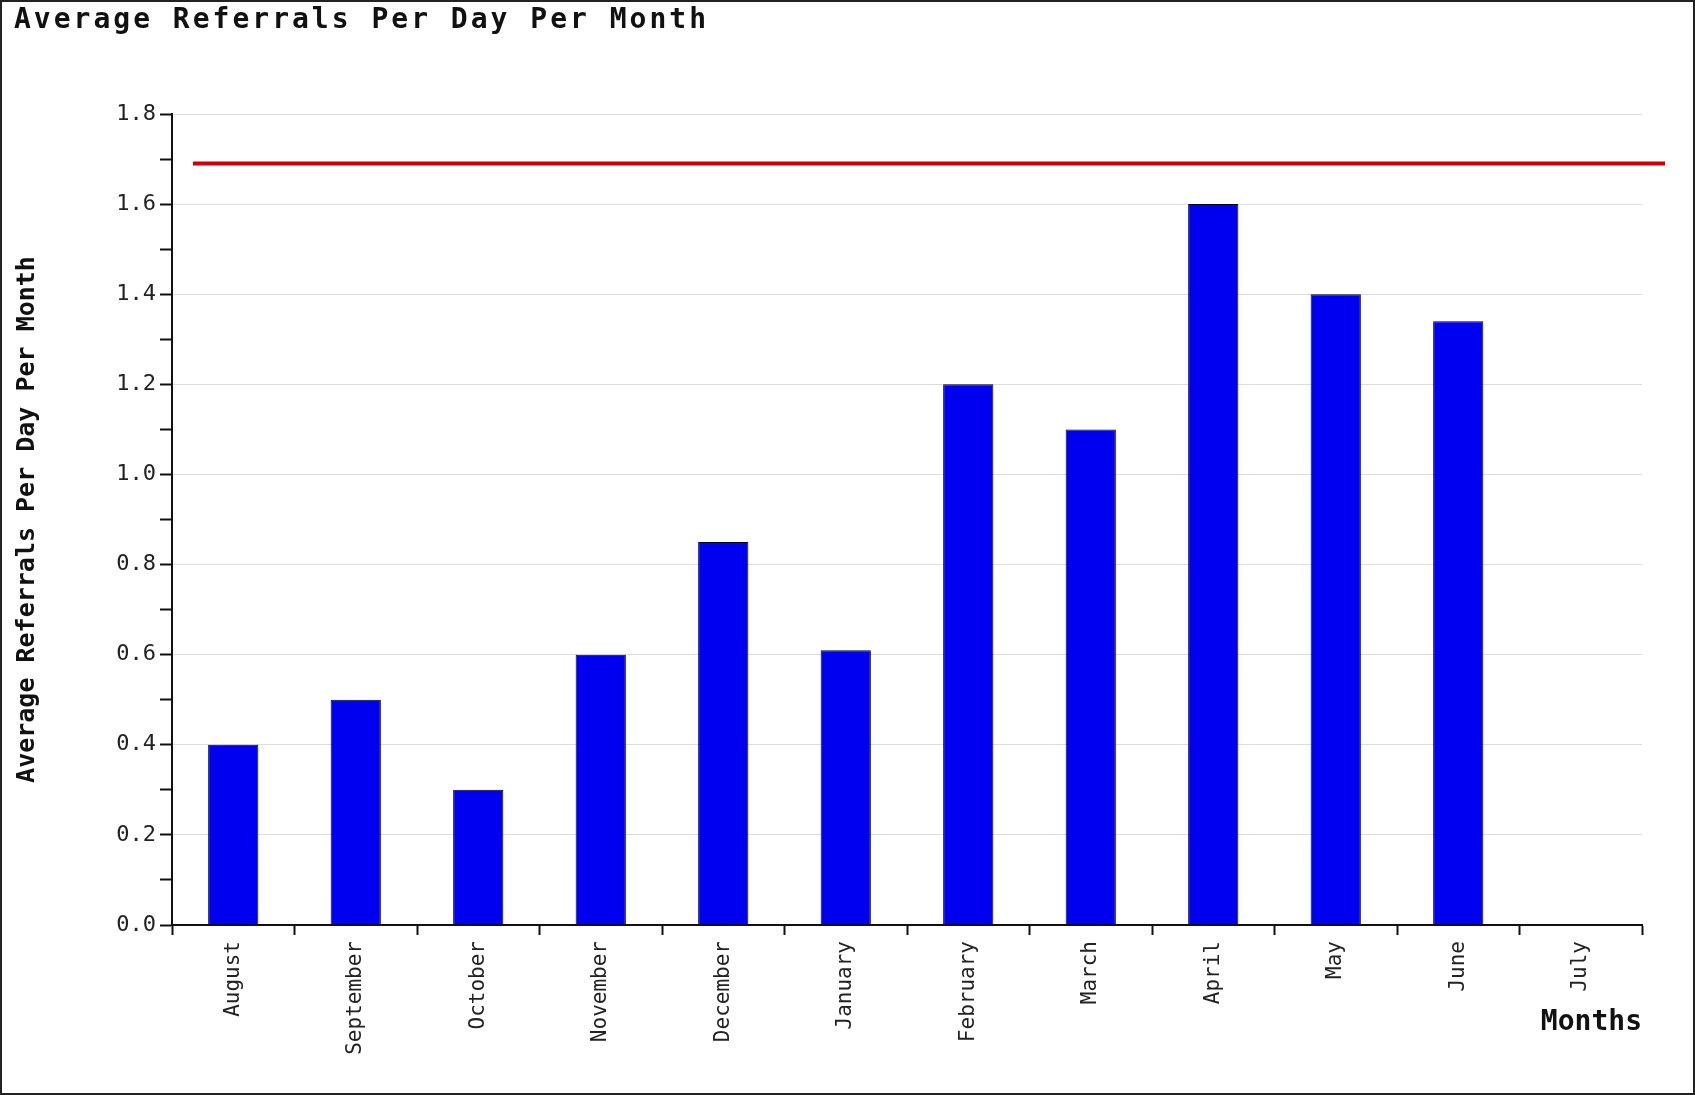 The width and height of the screenshot is (1695, 1095). What do you see at coordinates (25, 519) in the screenshot?
I see `y-axis-title: Average Referrals Per Day Per Month` at bounding box center [25, 519].